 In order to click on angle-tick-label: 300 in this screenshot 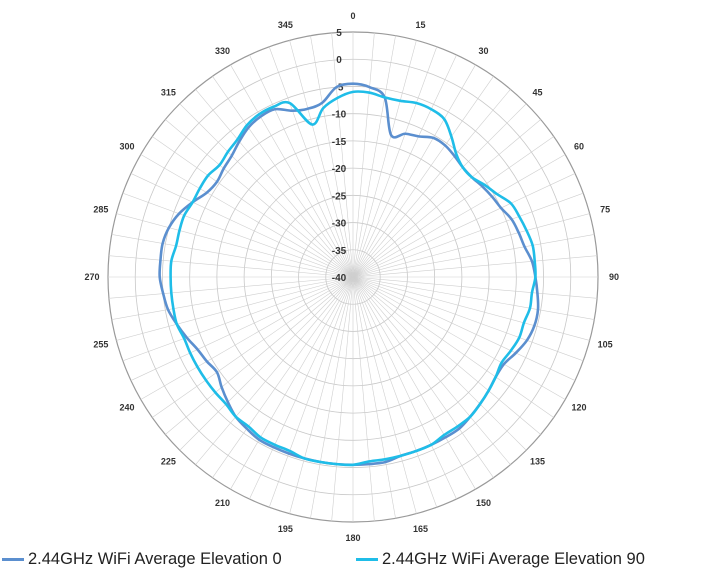, I will do `click(126, 147)`.